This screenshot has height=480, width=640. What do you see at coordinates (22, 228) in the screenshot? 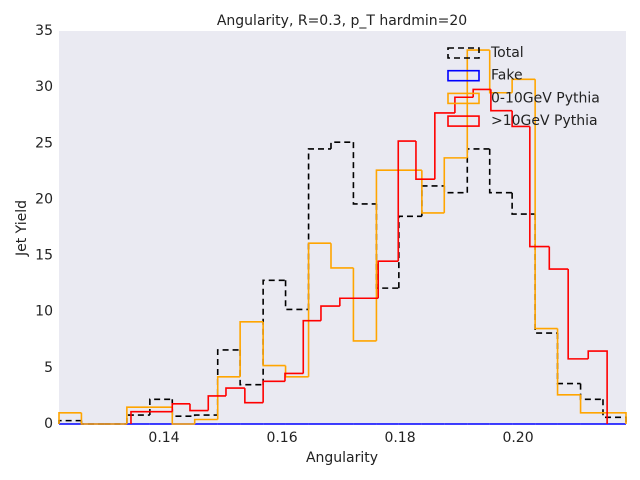
I see `y-axis-label: Jet Yield` at bounding box center [22, 228].